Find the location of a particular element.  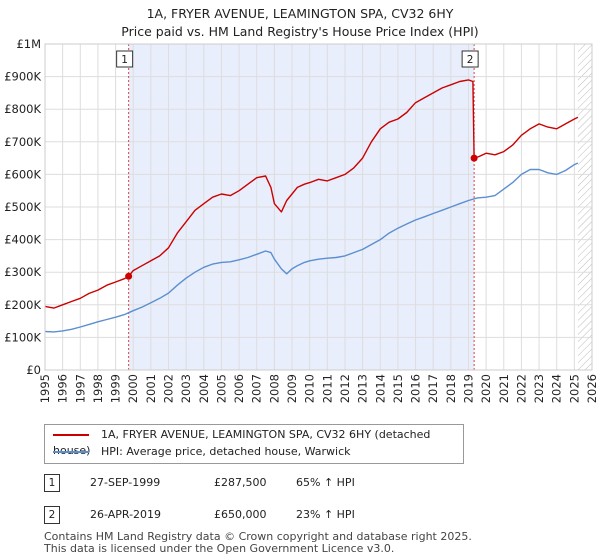

x-tick-label: 2000 is located at coordinates (133, 388).